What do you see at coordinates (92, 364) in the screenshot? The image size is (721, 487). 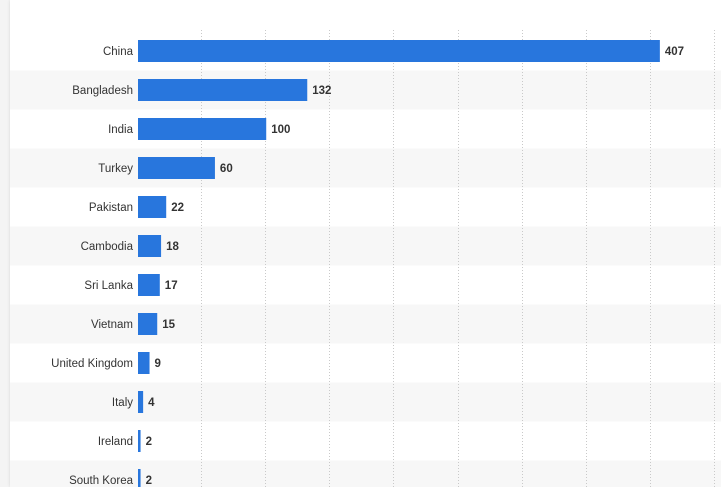 I see `category-label: United Kingdom` at bounding box center [92, 364].